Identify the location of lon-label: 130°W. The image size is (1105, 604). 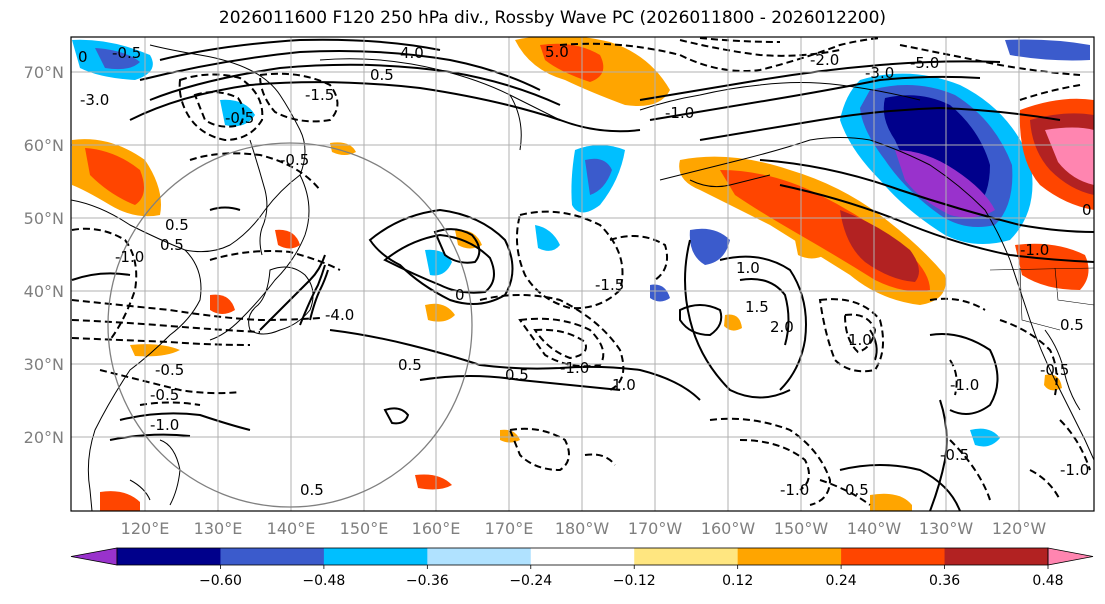
(946, 528).